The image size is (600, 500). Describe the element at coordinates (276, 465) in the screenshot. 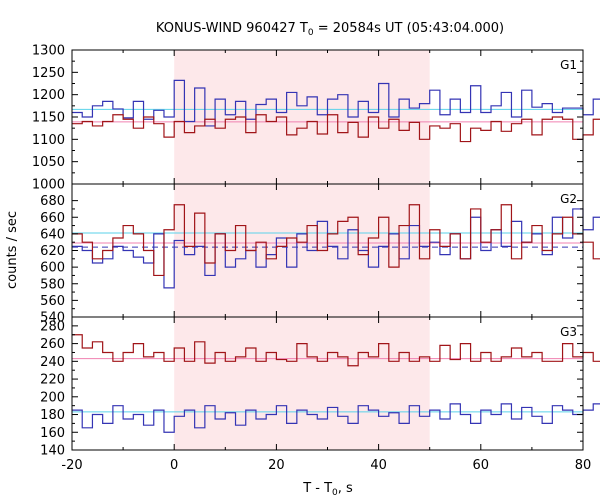

I see `x-tick-label-20: 20` at that location.